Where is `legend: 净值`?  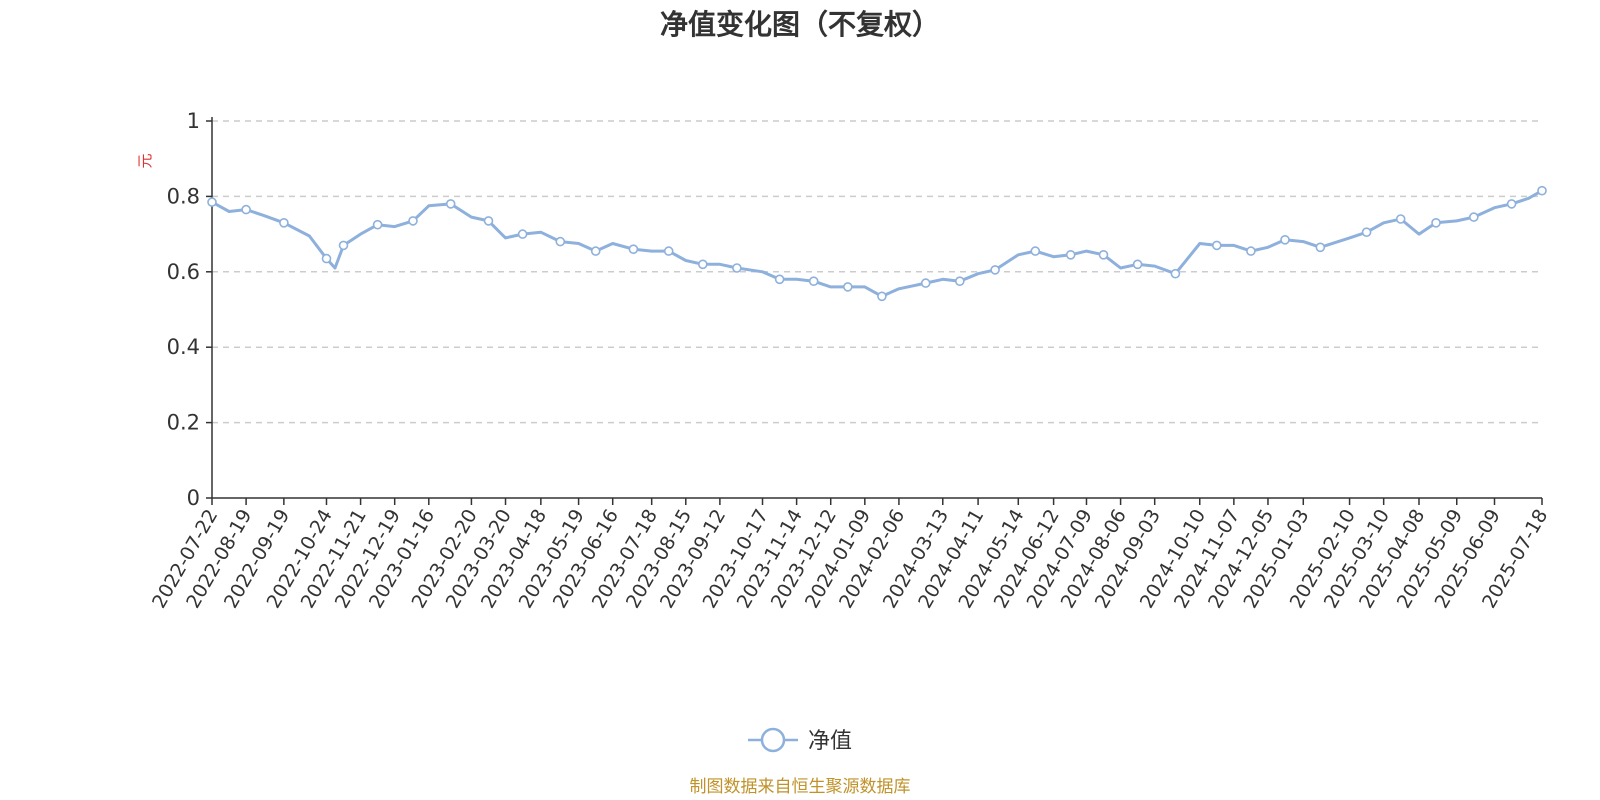 legend: 净值 is located at coordinates (800, 740).